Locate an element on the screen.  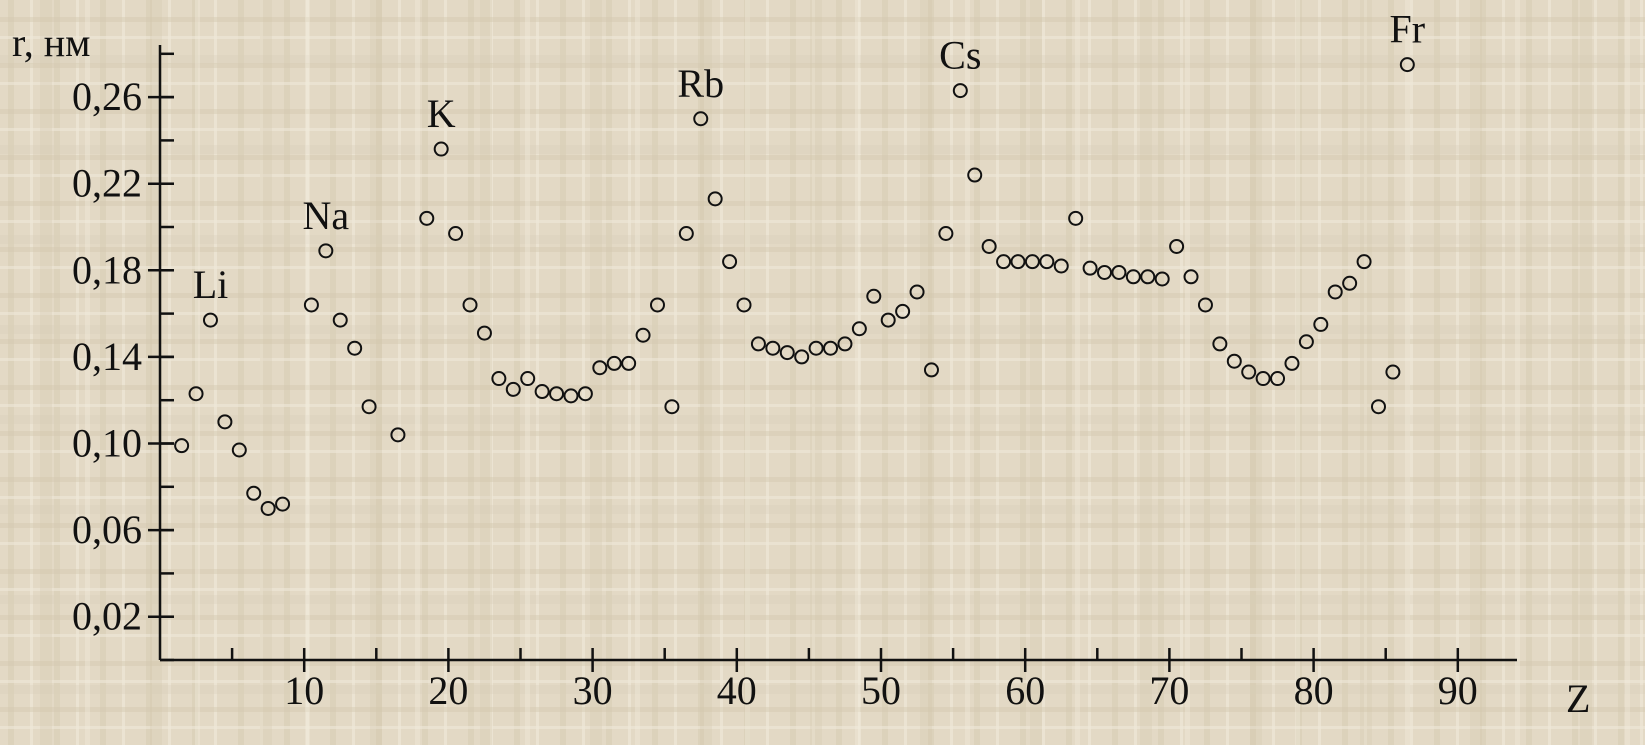
x-tick-label: 60 is located at coordinates (1025, 690).